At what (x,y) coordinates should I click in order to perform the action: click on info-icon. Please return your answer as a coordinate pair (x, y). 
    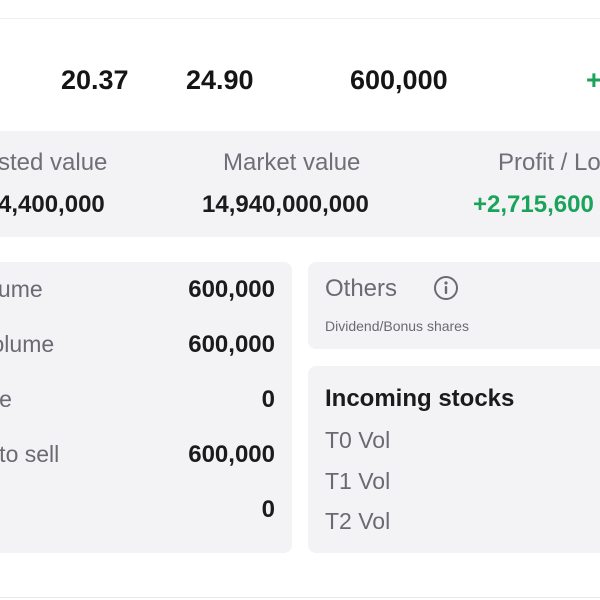
    Looking at the image, I should click on (446, 288).